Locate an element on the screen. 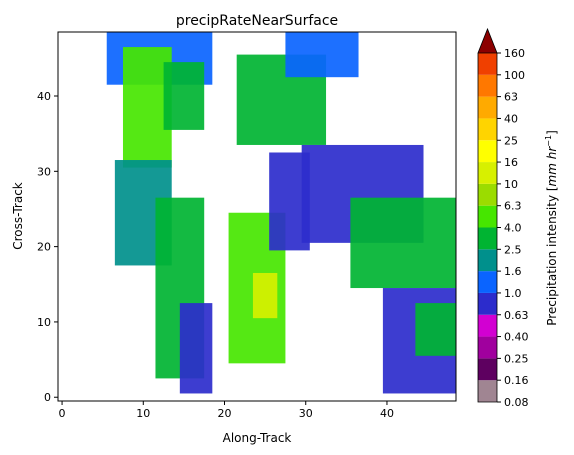 The image size is (574, 455). x-tick-label: 30 is located at coordinates (306, 413).